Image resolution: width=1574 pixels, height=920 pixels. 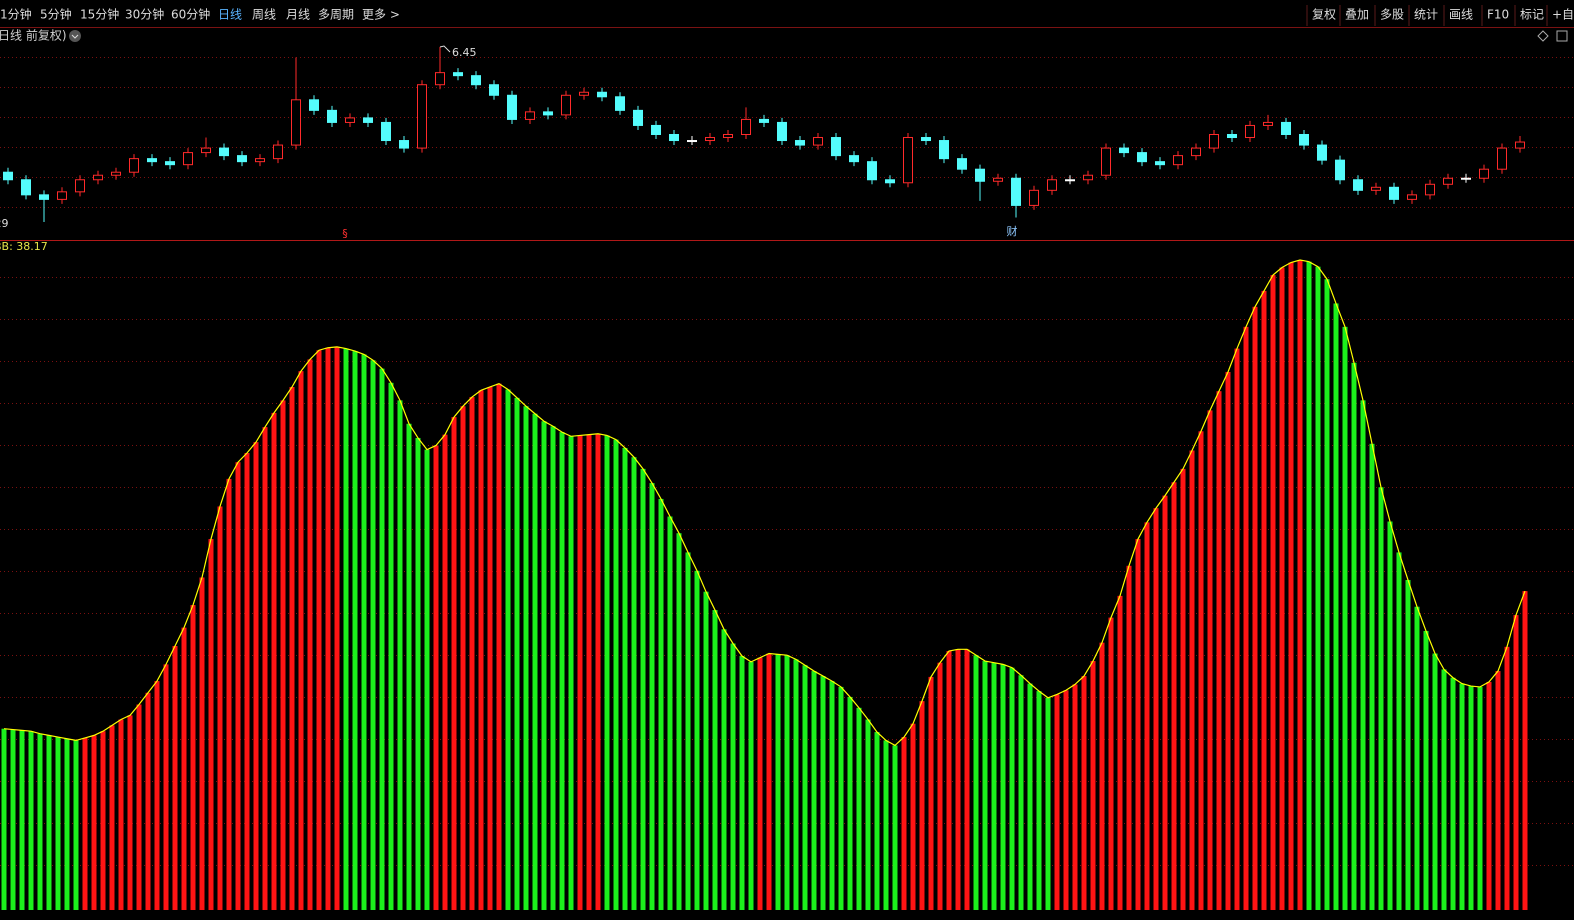 I want to click on period-tab: 日线, so click(x=230, y=15).